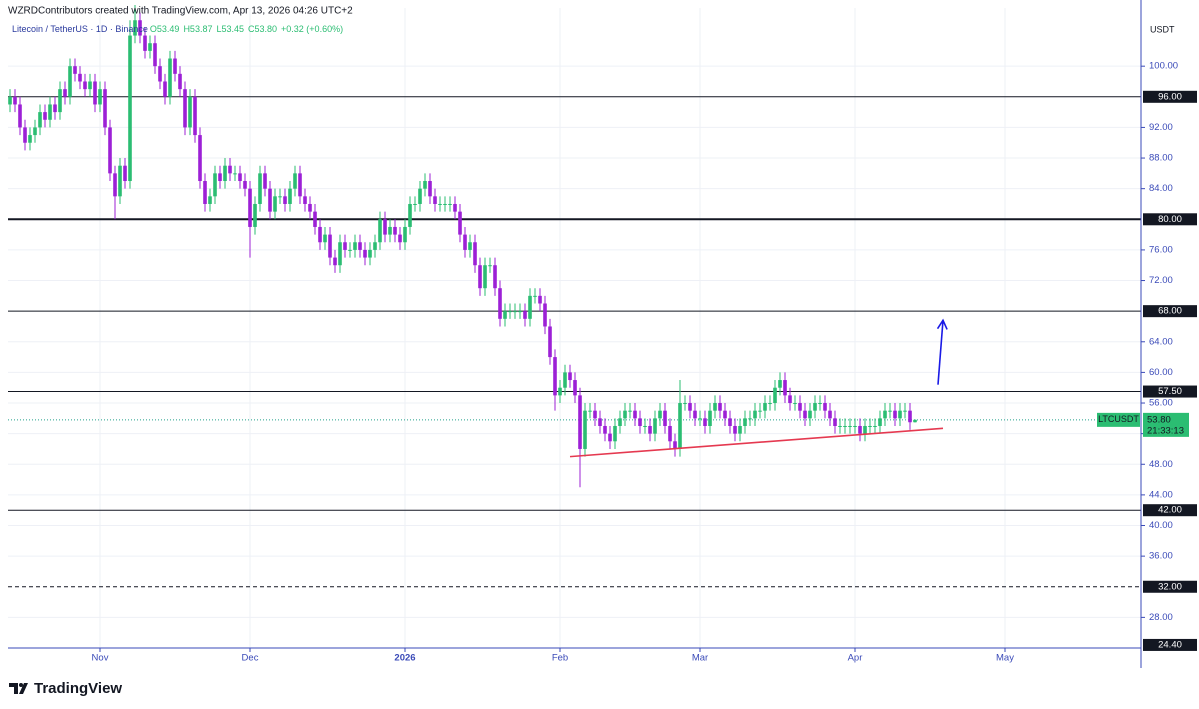  Describe the element at coordinates (1005, 658) in the screenshot. I see `x-tick-label: May` at that location.